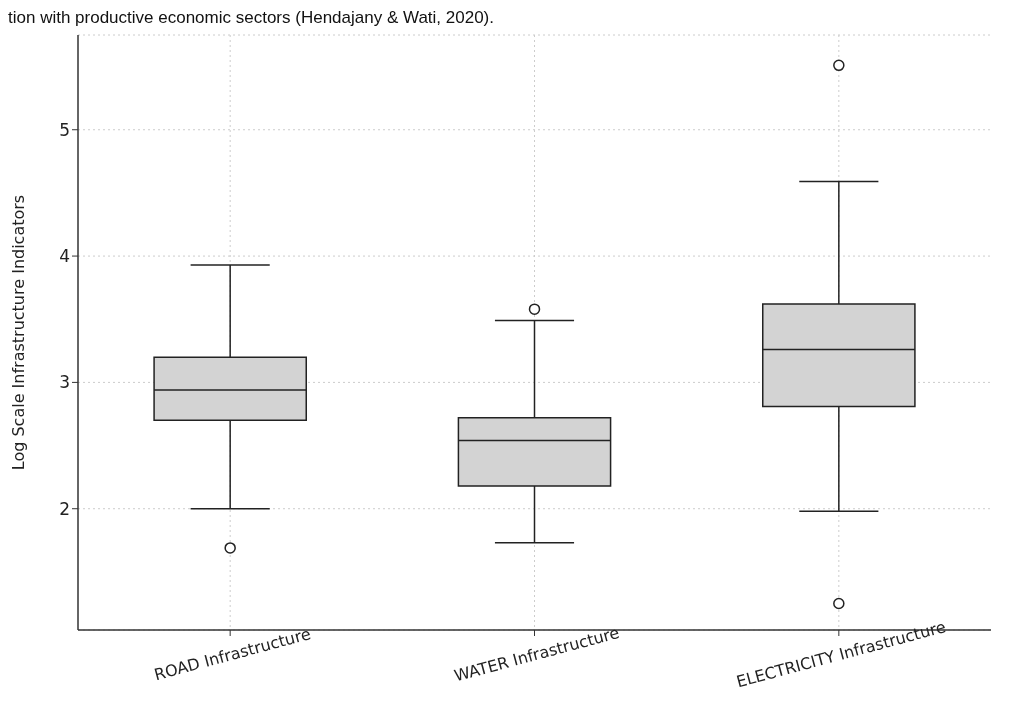 This screenshot has width=1009, height=727. I want to click on text: tion with productive economic sectors (Hendajany & Wati, 2020)., so click(251, 18).